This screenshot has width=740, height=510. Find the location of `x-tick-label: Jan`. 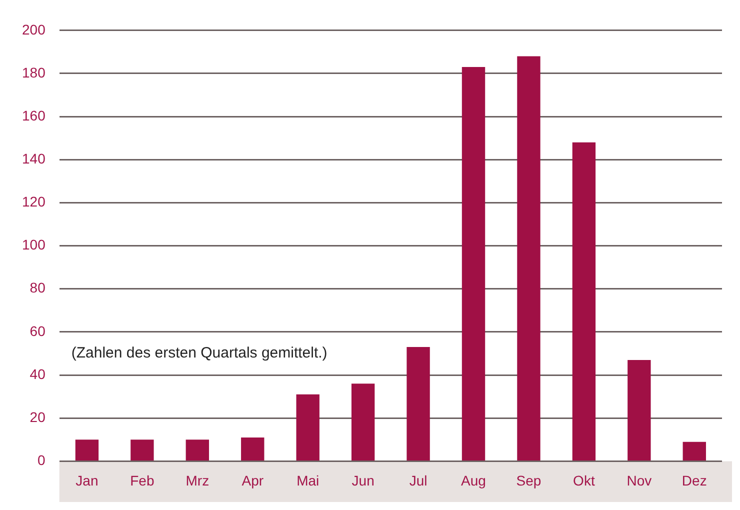

x-tick-label: Jan is located at coordinates (87, 480).